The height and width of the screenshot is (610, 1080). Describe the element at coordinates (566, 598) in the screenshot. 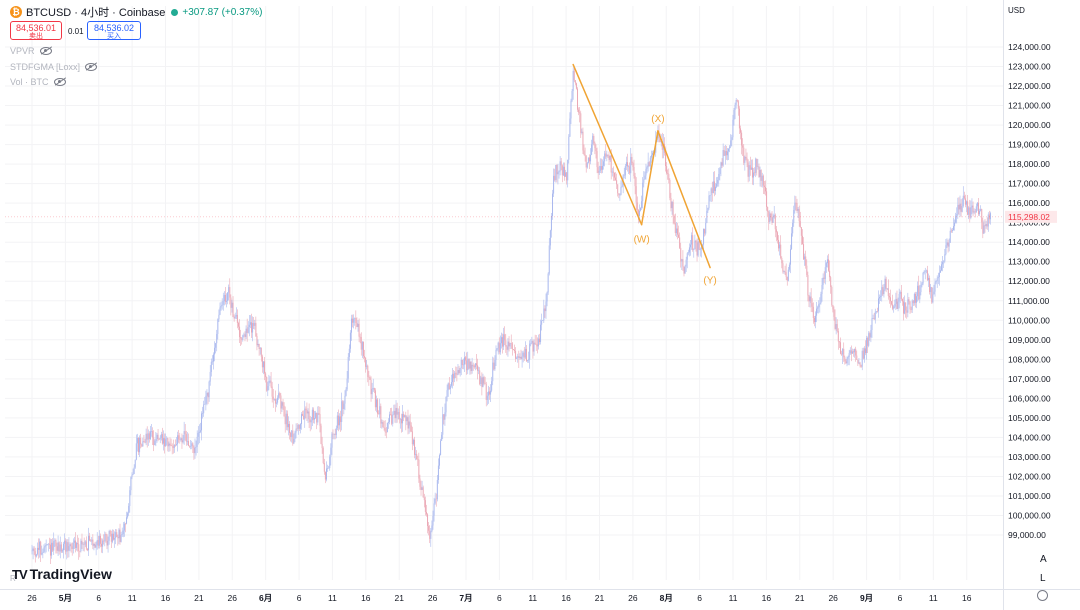

I see `time-axis-label: 16` at that location.